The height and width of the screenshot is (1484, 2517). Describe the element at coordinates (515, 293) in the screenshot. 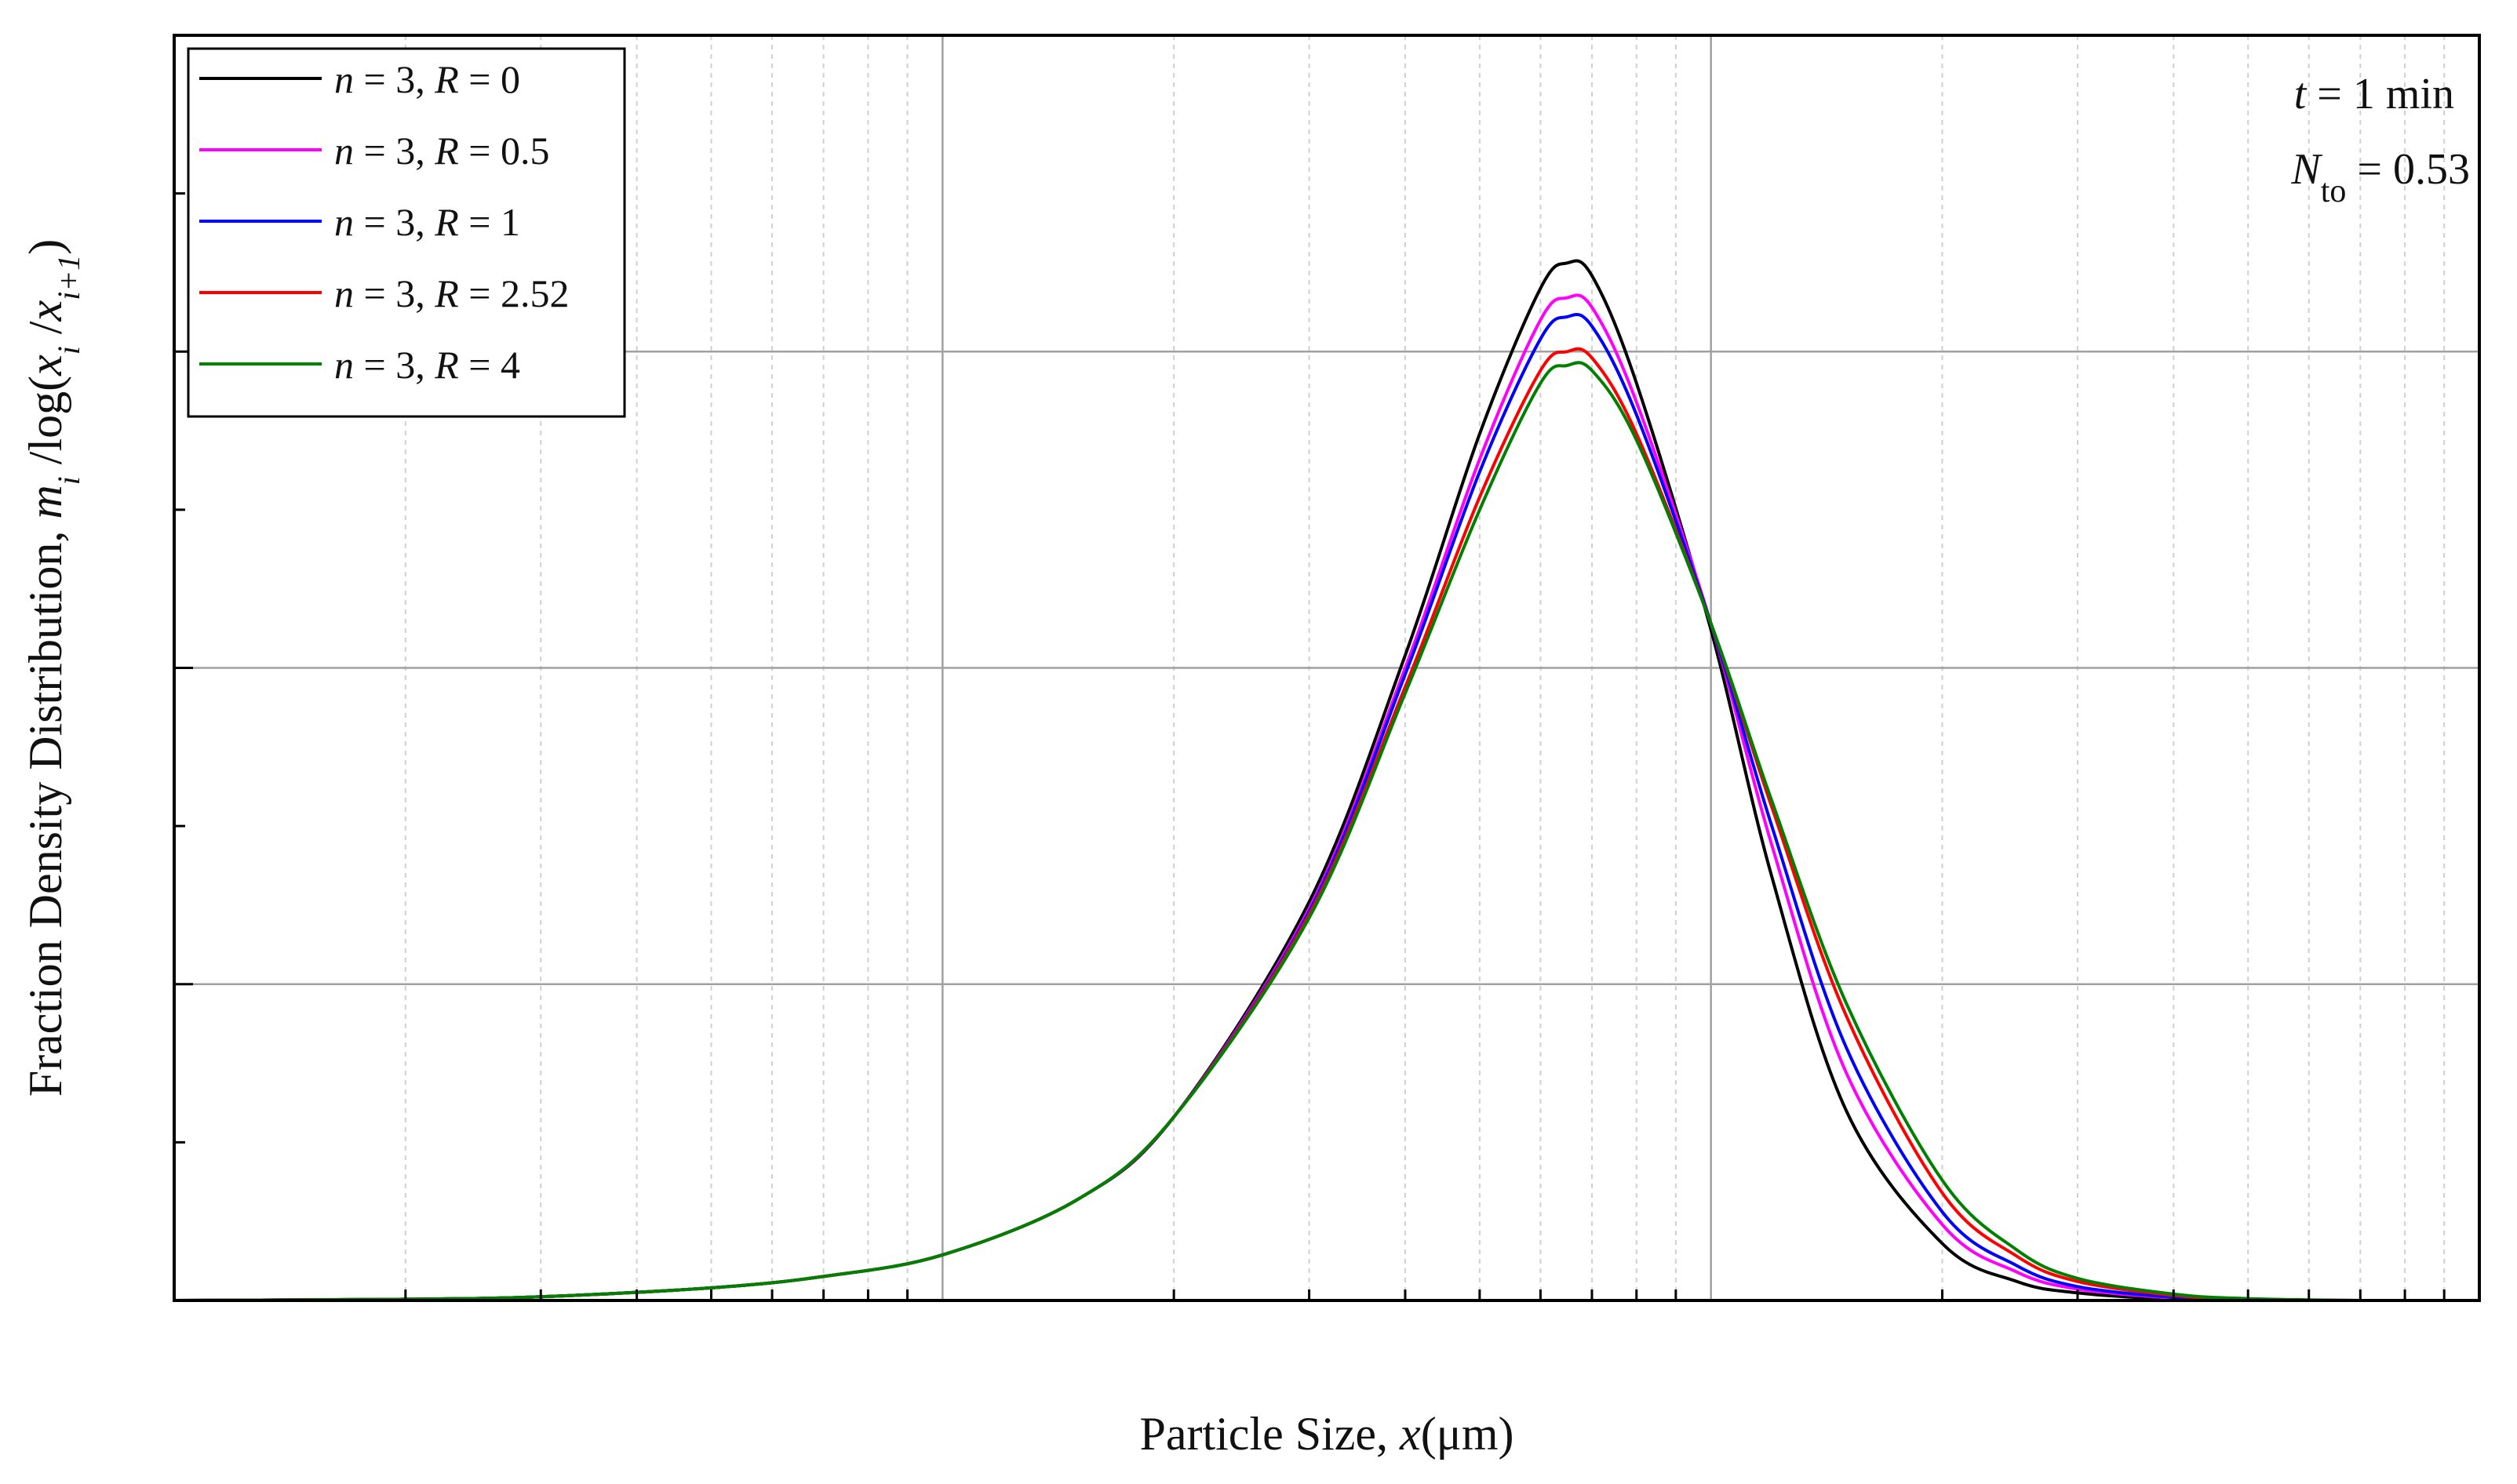

I see `legend-entry-part: = 2.52` at that location.